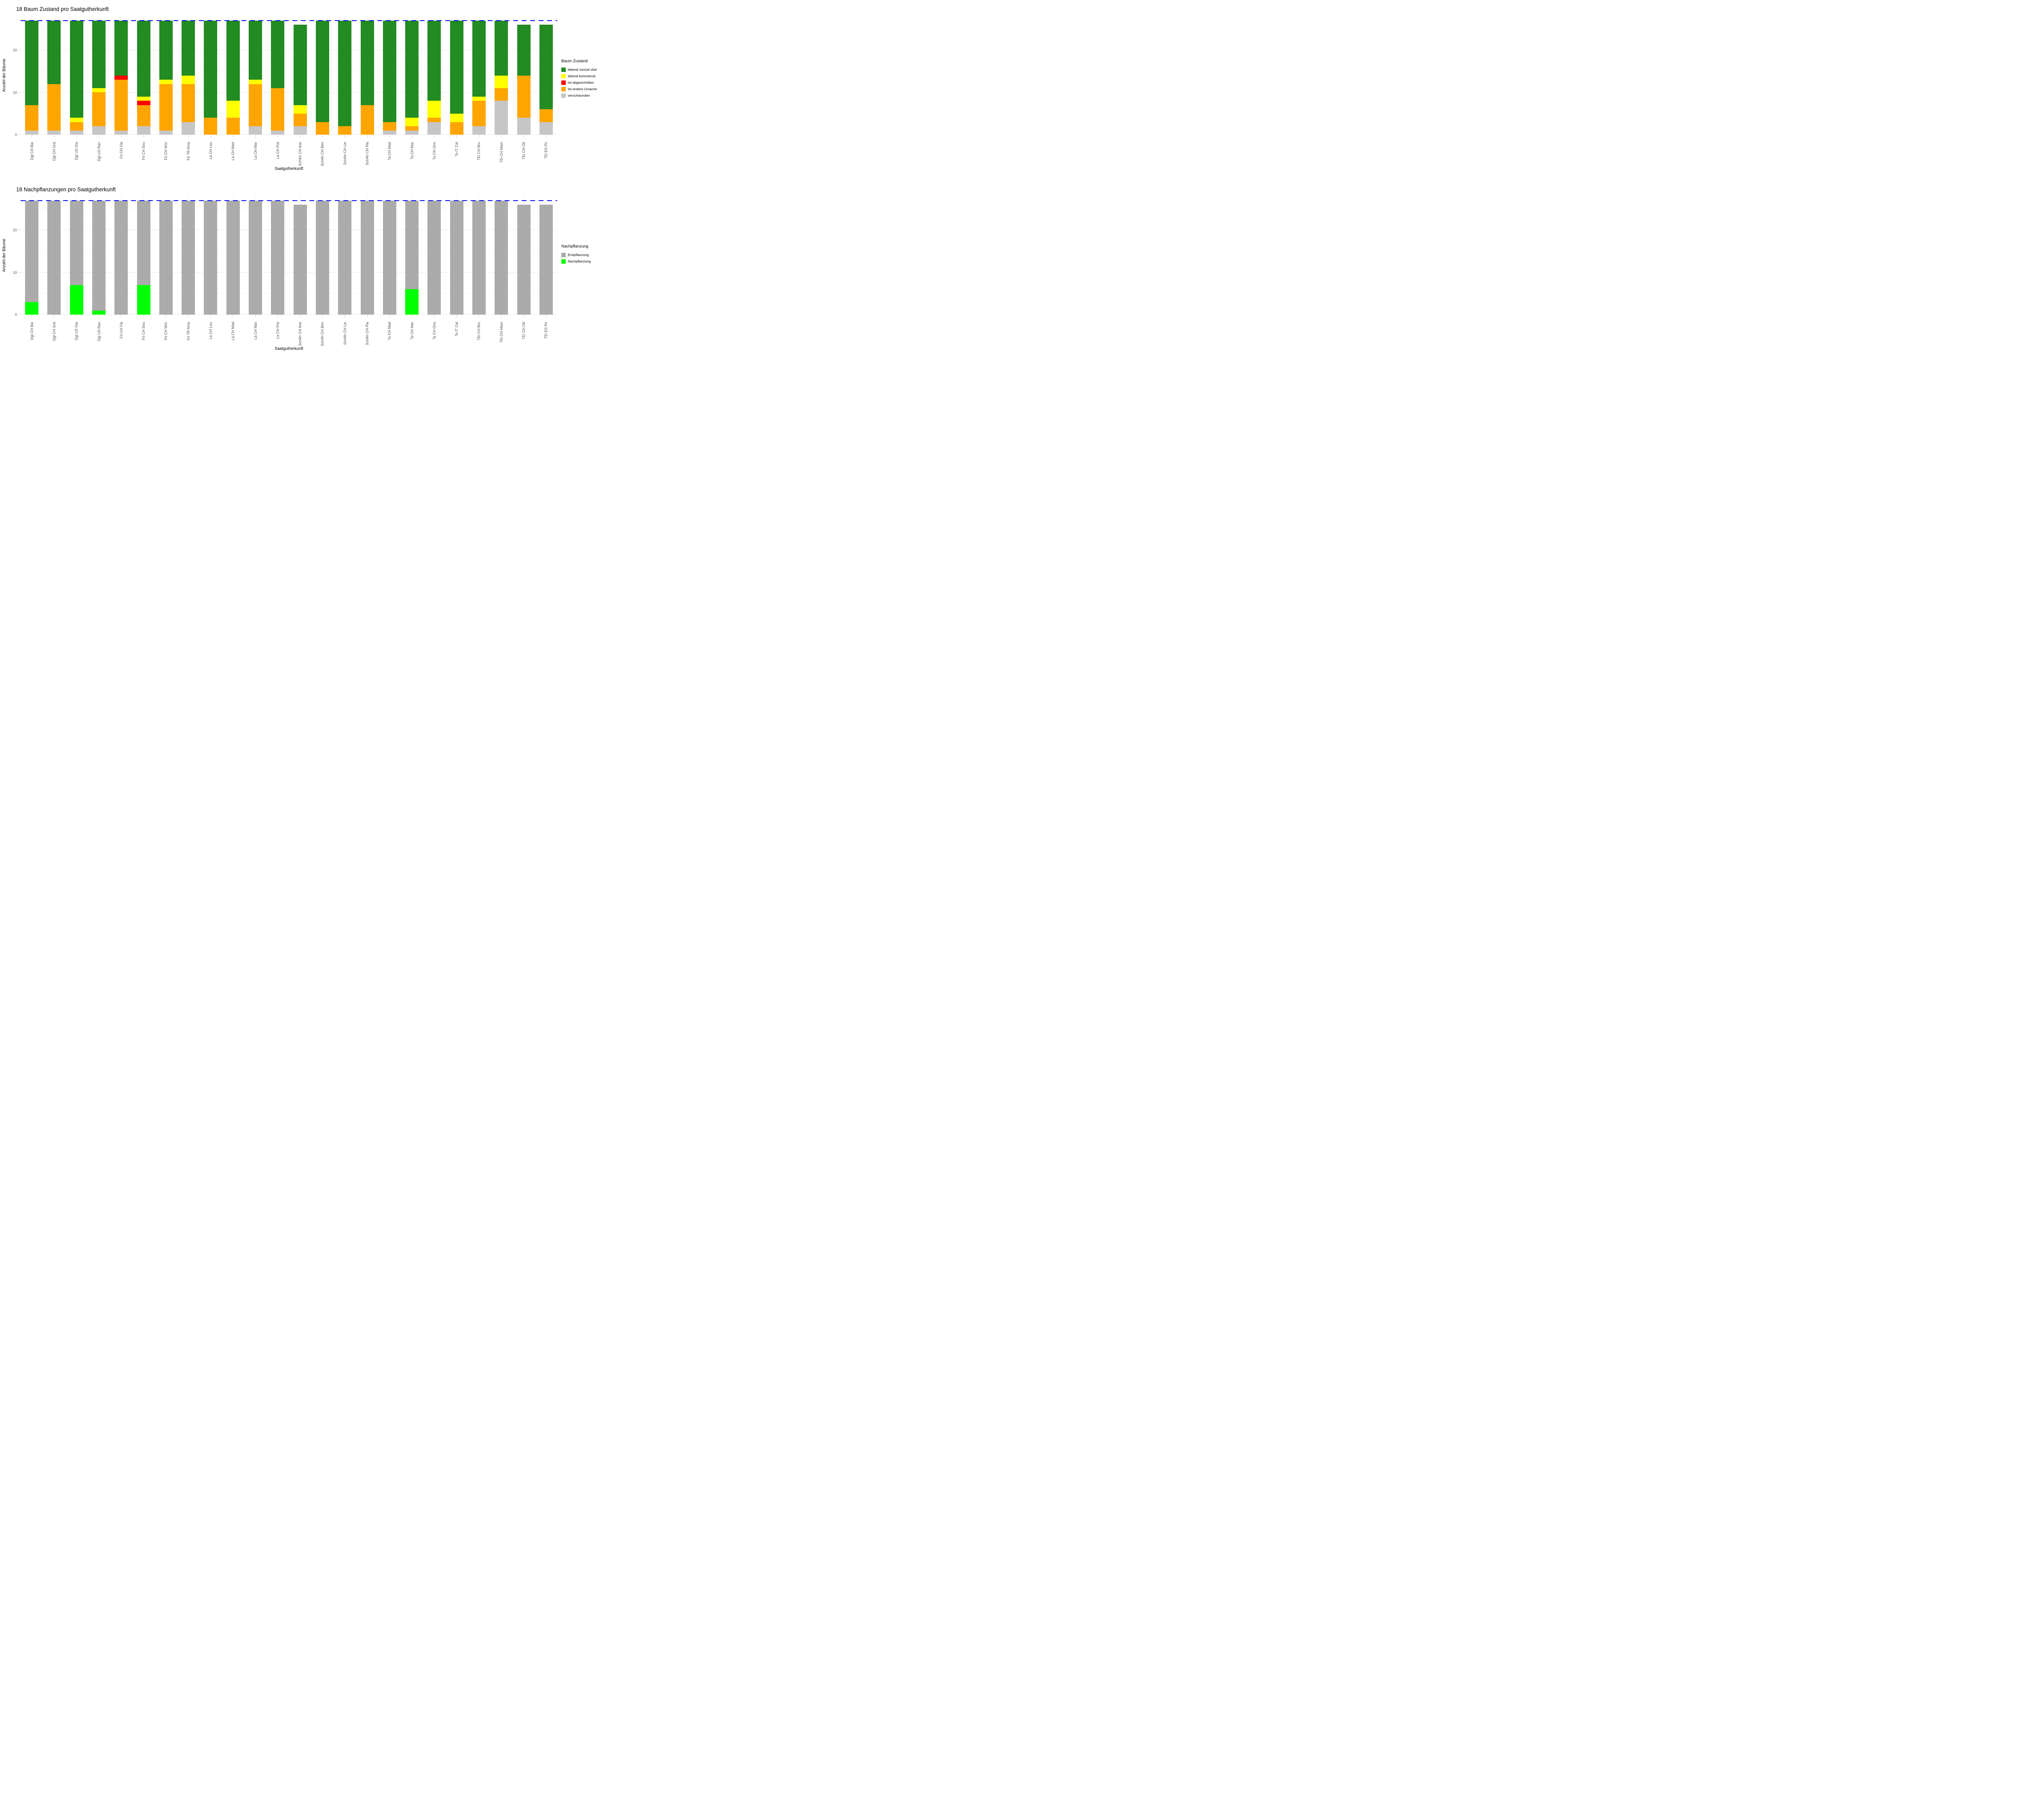 The height and width of the screenshot is (1820, 2022). Describe the element at coordinates (412, 330) in the screenshot. I see `x-label-cell: Ta CH Mar` at that location.